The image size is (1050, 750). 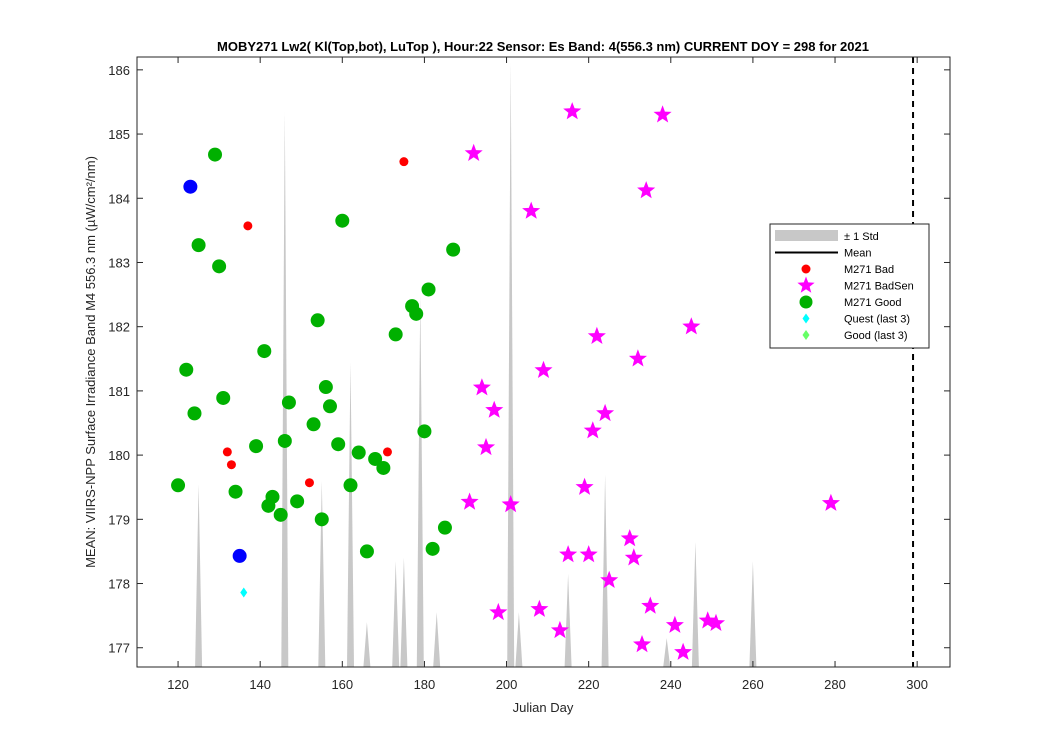 What do you see at coordinates (260, 684) in the screenshot?
I see `x-tick-label: 140` at bounding box center [260, 684].